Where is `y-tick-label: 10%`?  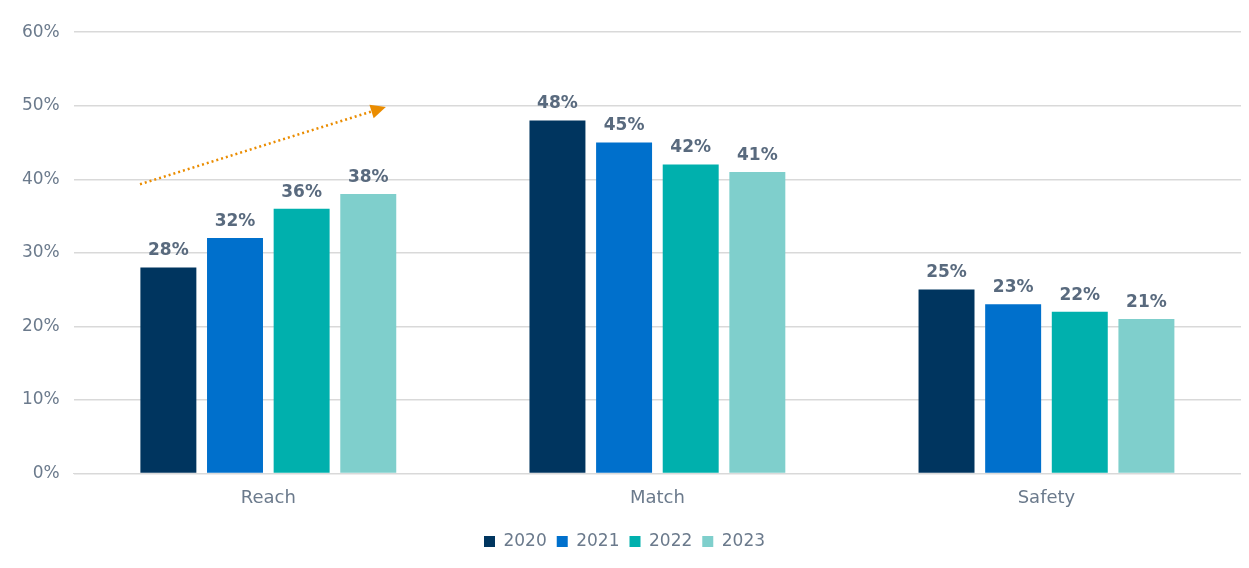
y-tick-label: 10% is located at coordinates (40, 398).